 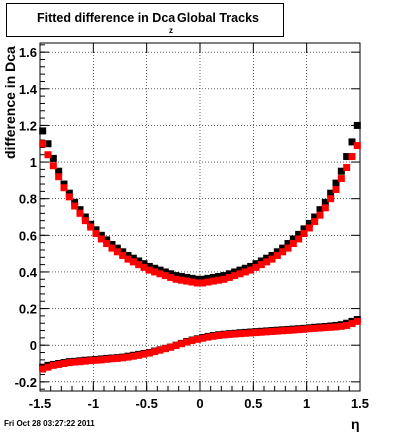 I want to click on timestamp-footer: Fri Oct 28 03:27:22 2011, so click(x=49, y=423).